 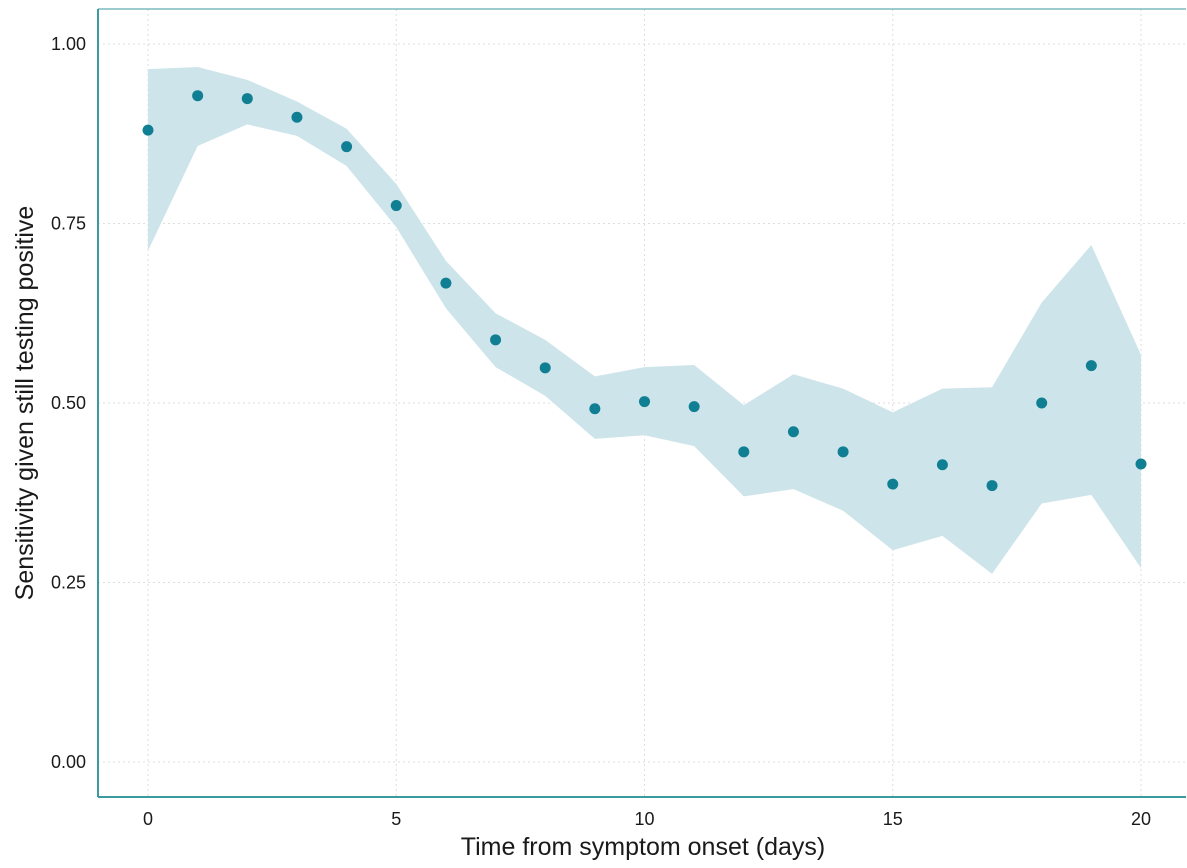 I want to click on y-tick-label: 0.00, so click(x=68, y=762).